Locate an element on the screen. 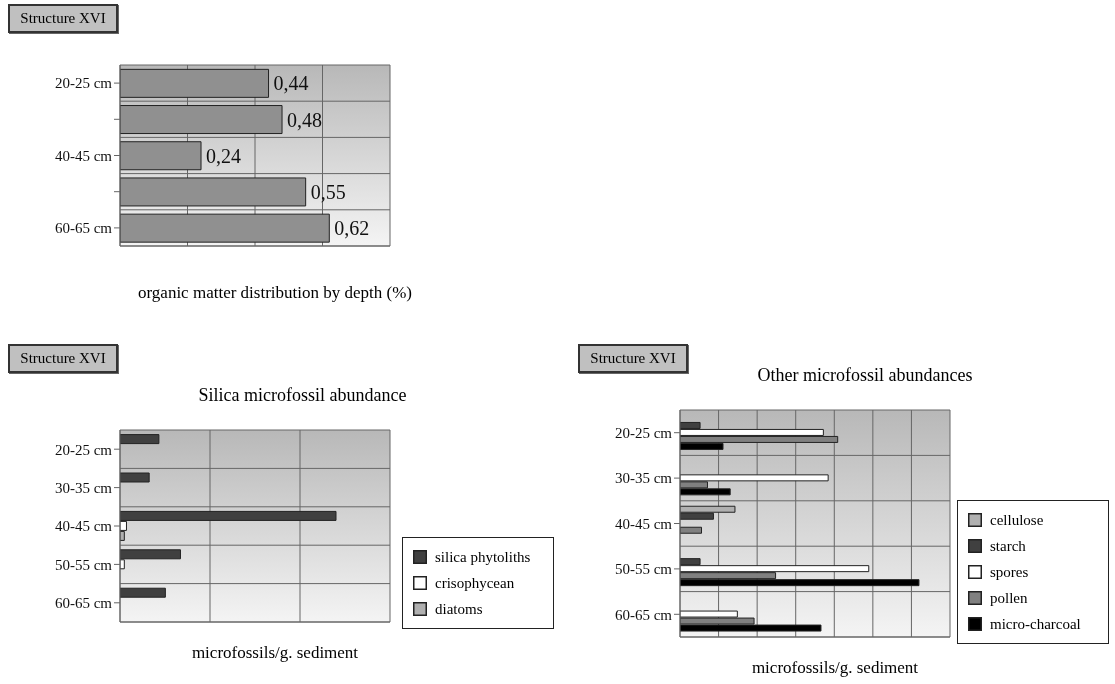  legend-label: diatoms is located at coordinates (459, 609).